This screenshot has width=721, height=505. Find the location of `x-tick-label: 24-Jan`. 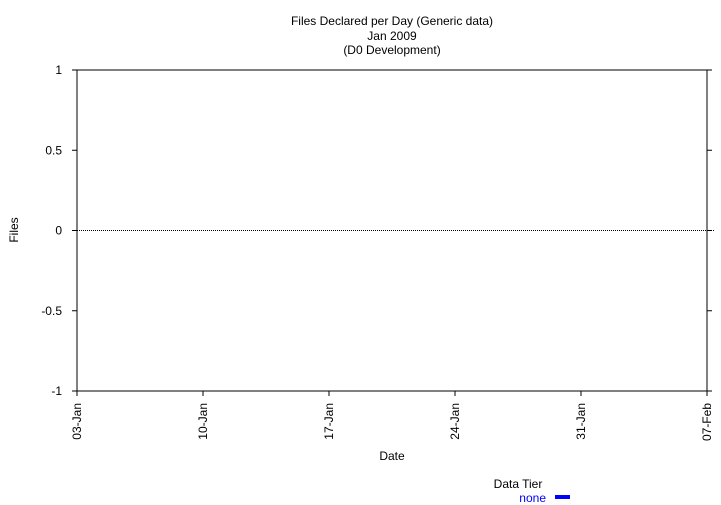

x-tick-label: 24-Jan is located at coordinates (455, 421).